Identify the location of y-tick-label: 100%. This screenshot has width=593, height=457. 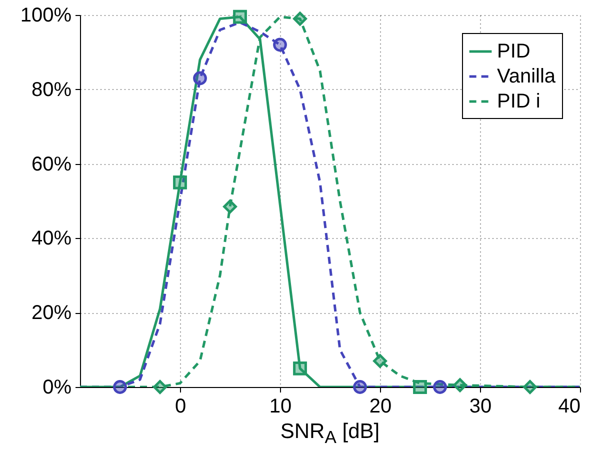
(46, 15).